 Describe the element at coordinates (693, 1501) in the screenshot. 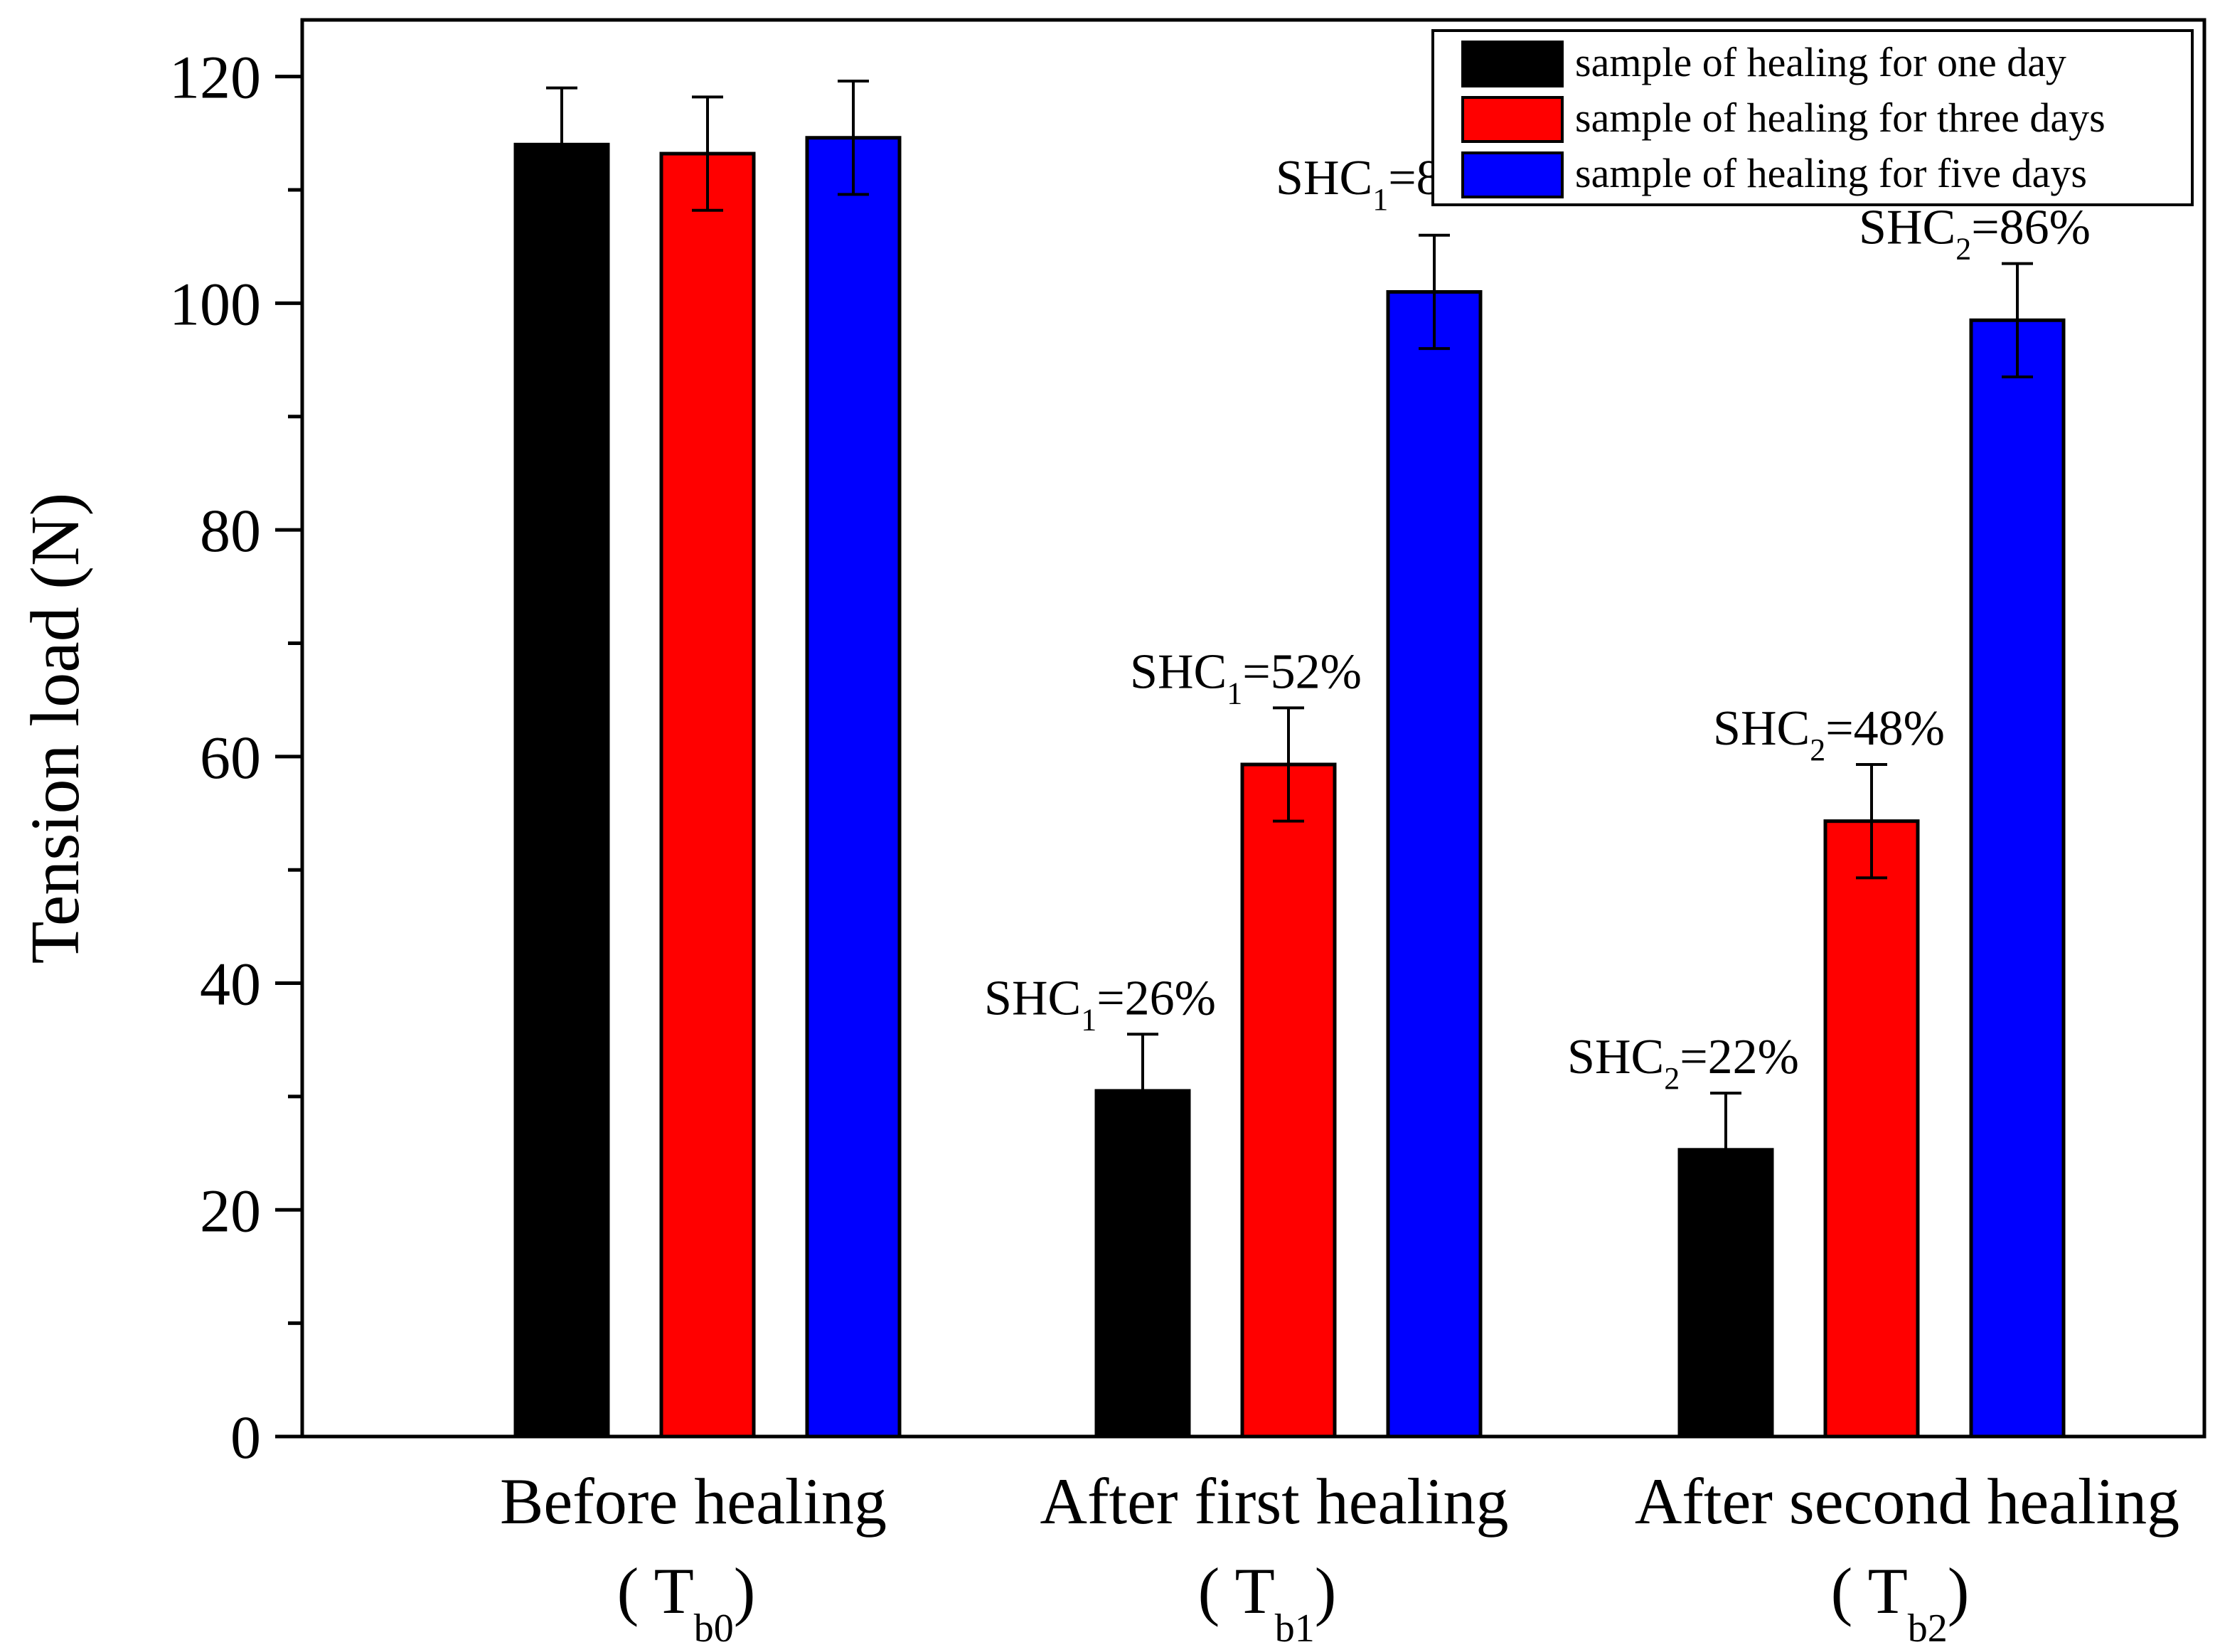

I see `x-category-label: Before healing` at that location.